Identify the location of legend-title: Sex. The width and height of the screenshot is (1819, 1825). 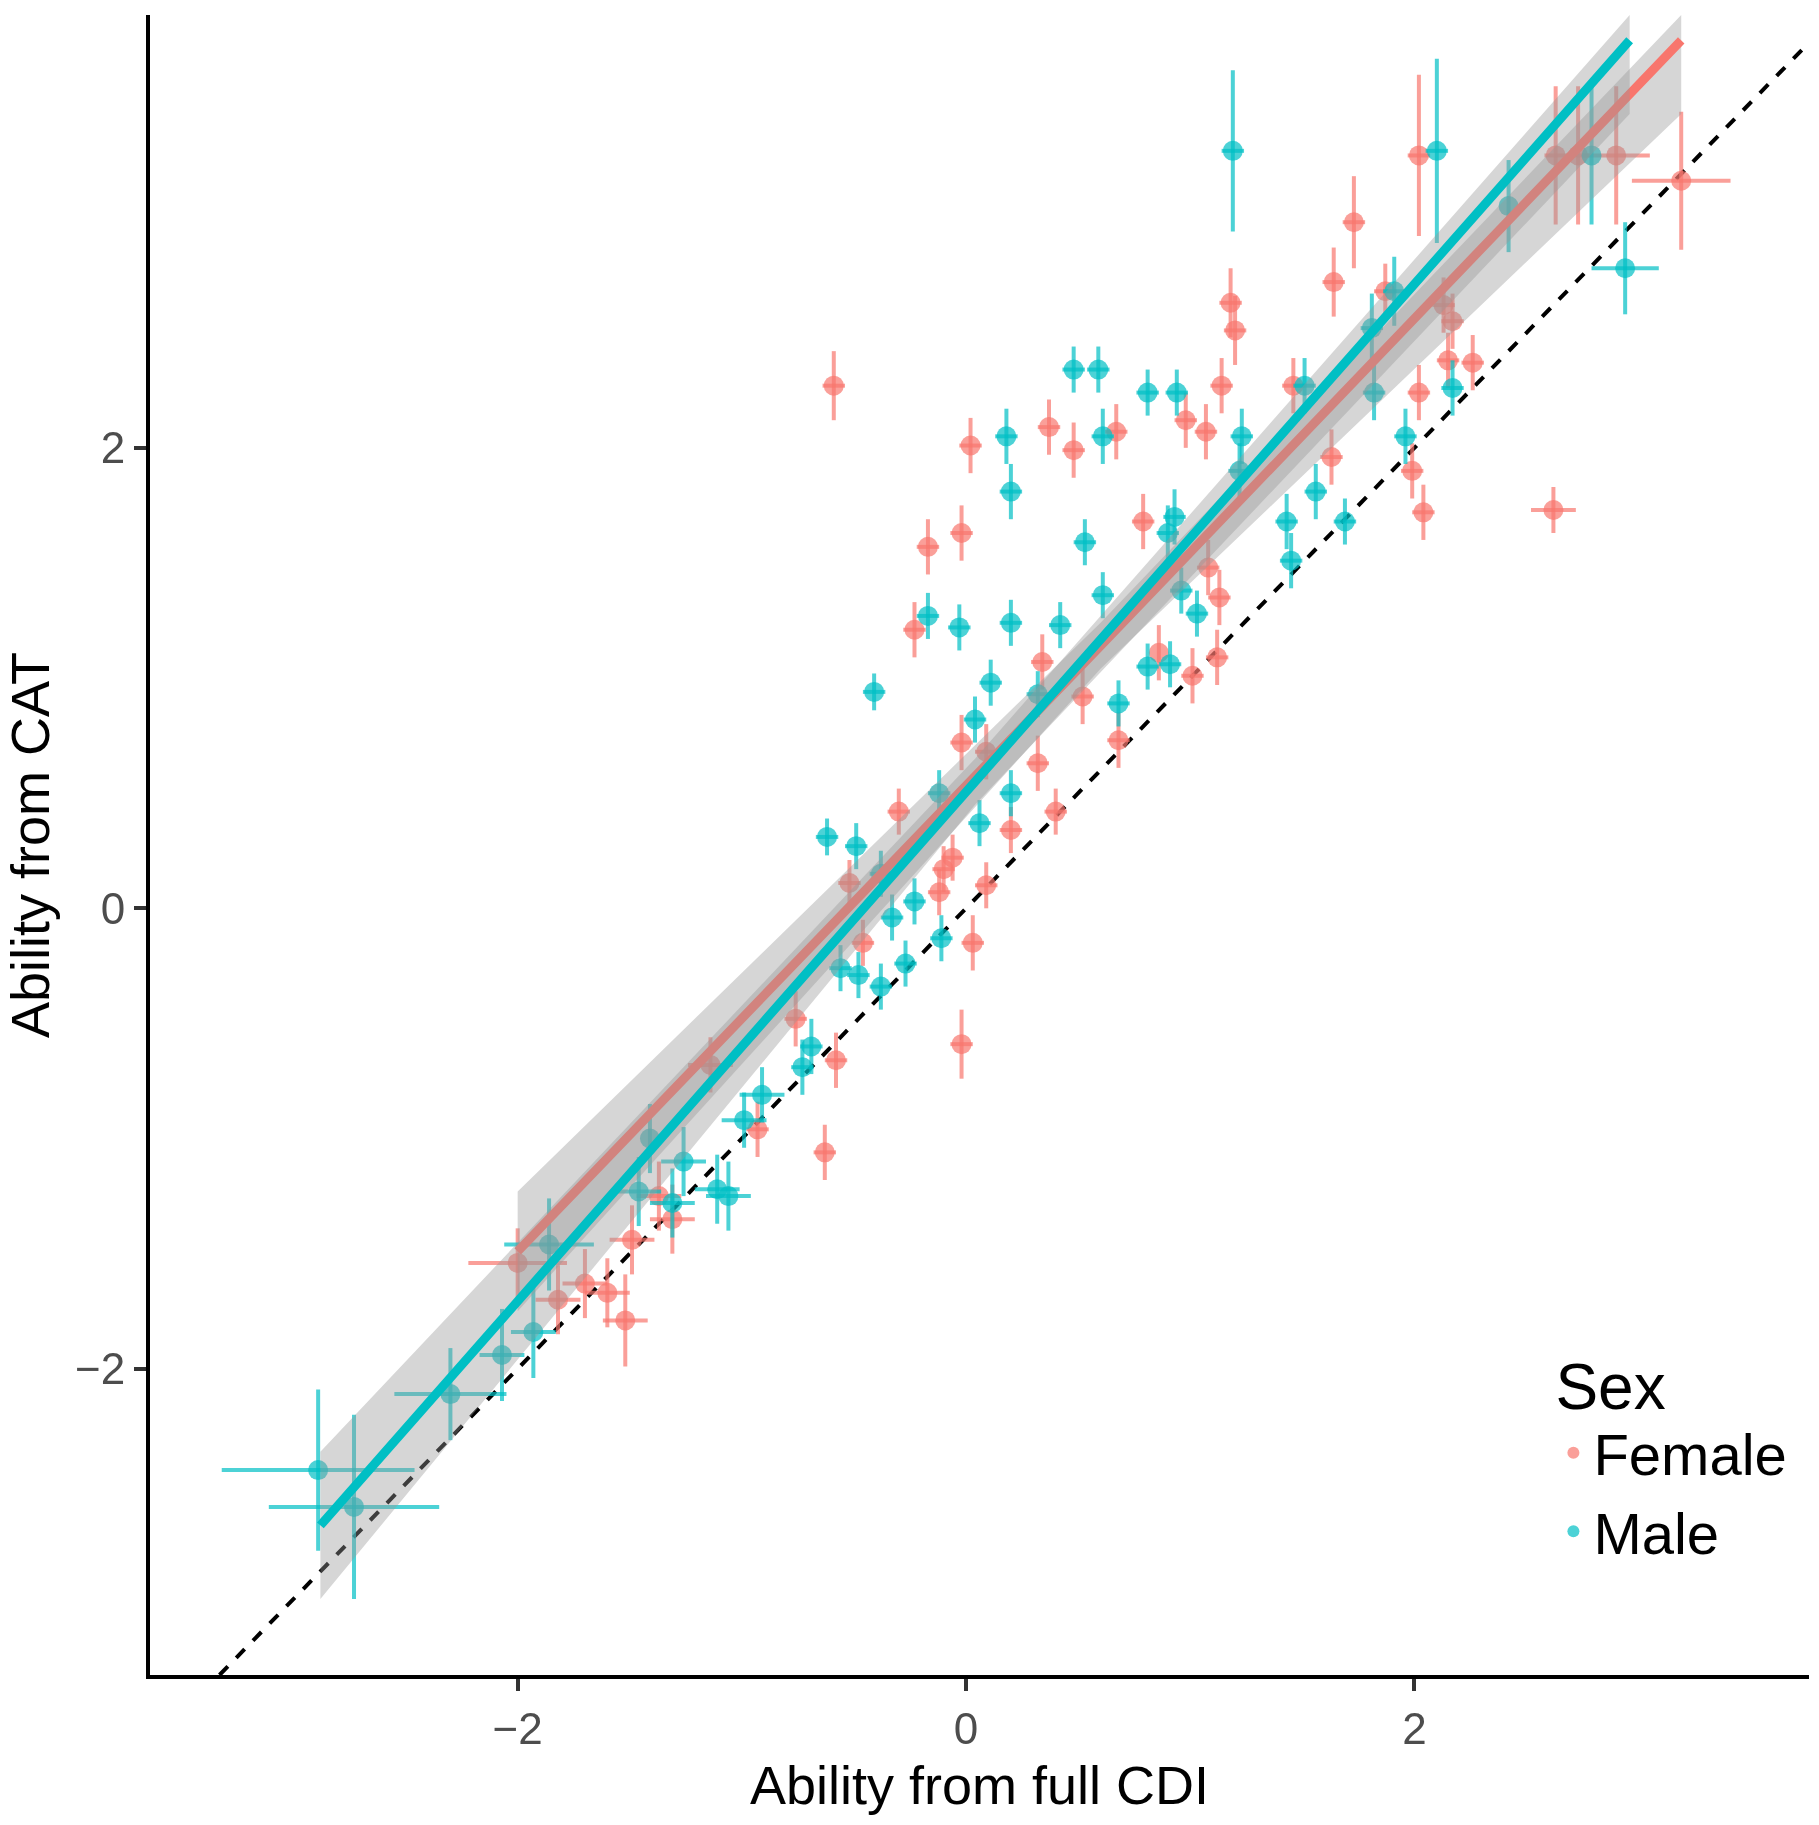
(1610, 1386).